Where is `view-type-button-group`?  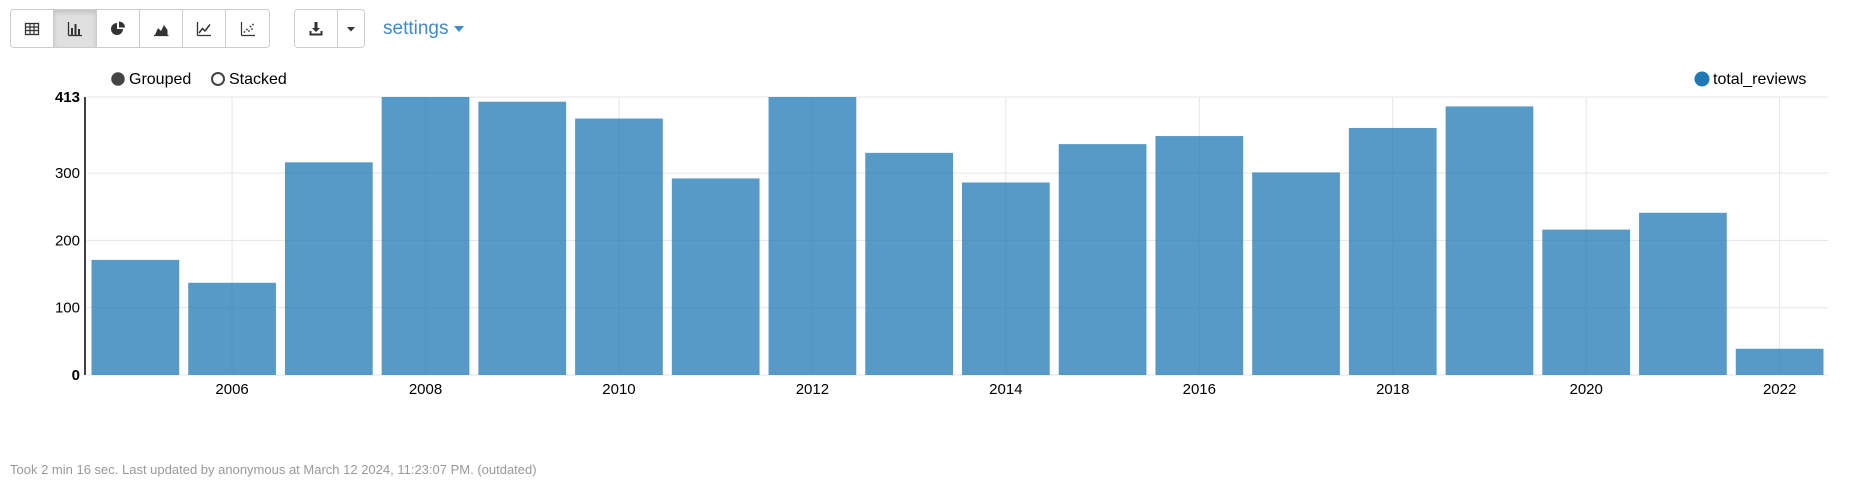
view-type-button-group is located at coordinates (140, 28).